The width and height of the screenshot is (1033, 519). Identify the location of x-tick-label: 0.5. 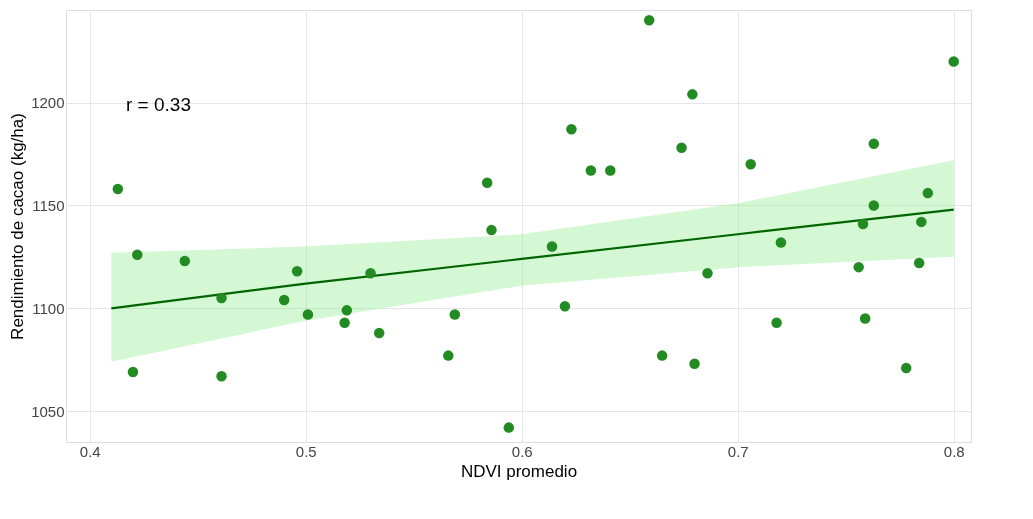
(306, 451).